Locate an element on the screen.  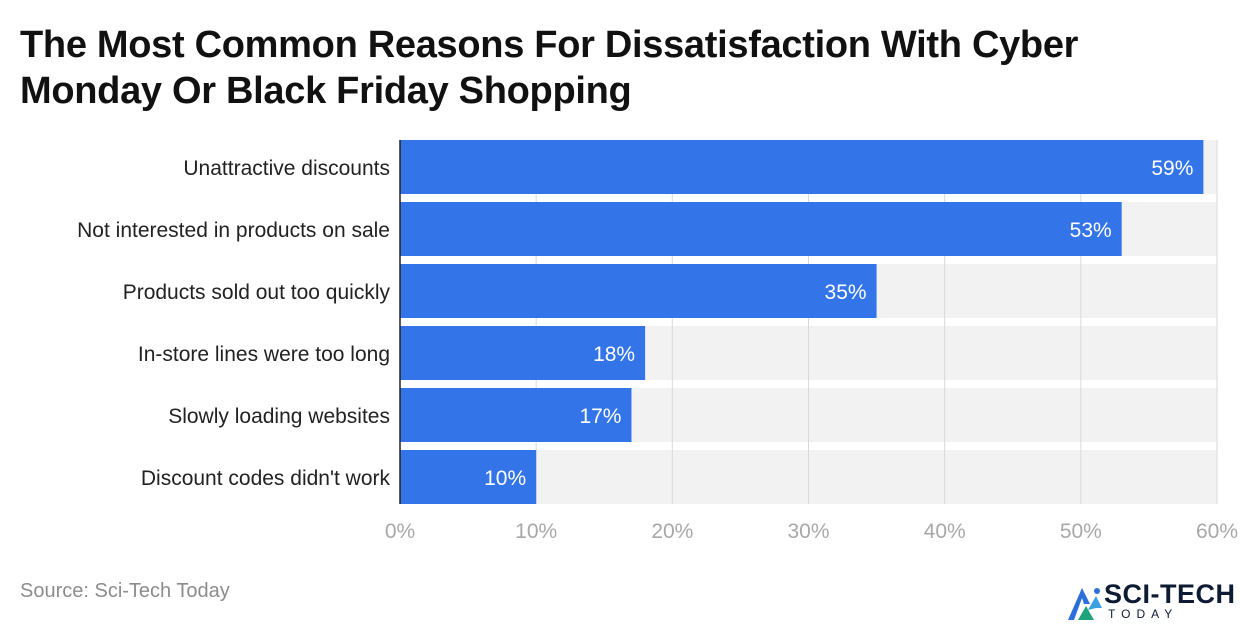
x-tick-label: 10% is located at coordinates (536, 531).